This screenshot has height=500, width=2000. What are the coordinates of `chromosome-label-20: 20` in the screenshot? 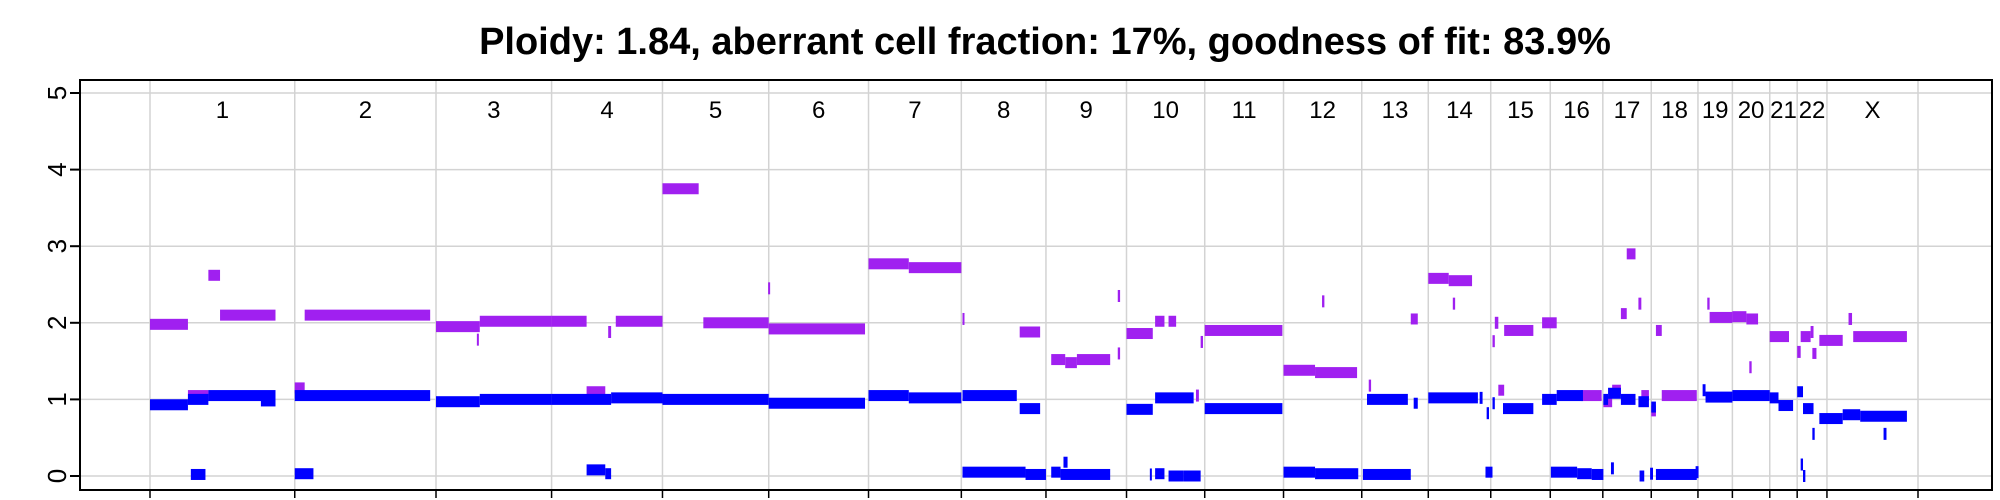 It's located at (1751, 110).